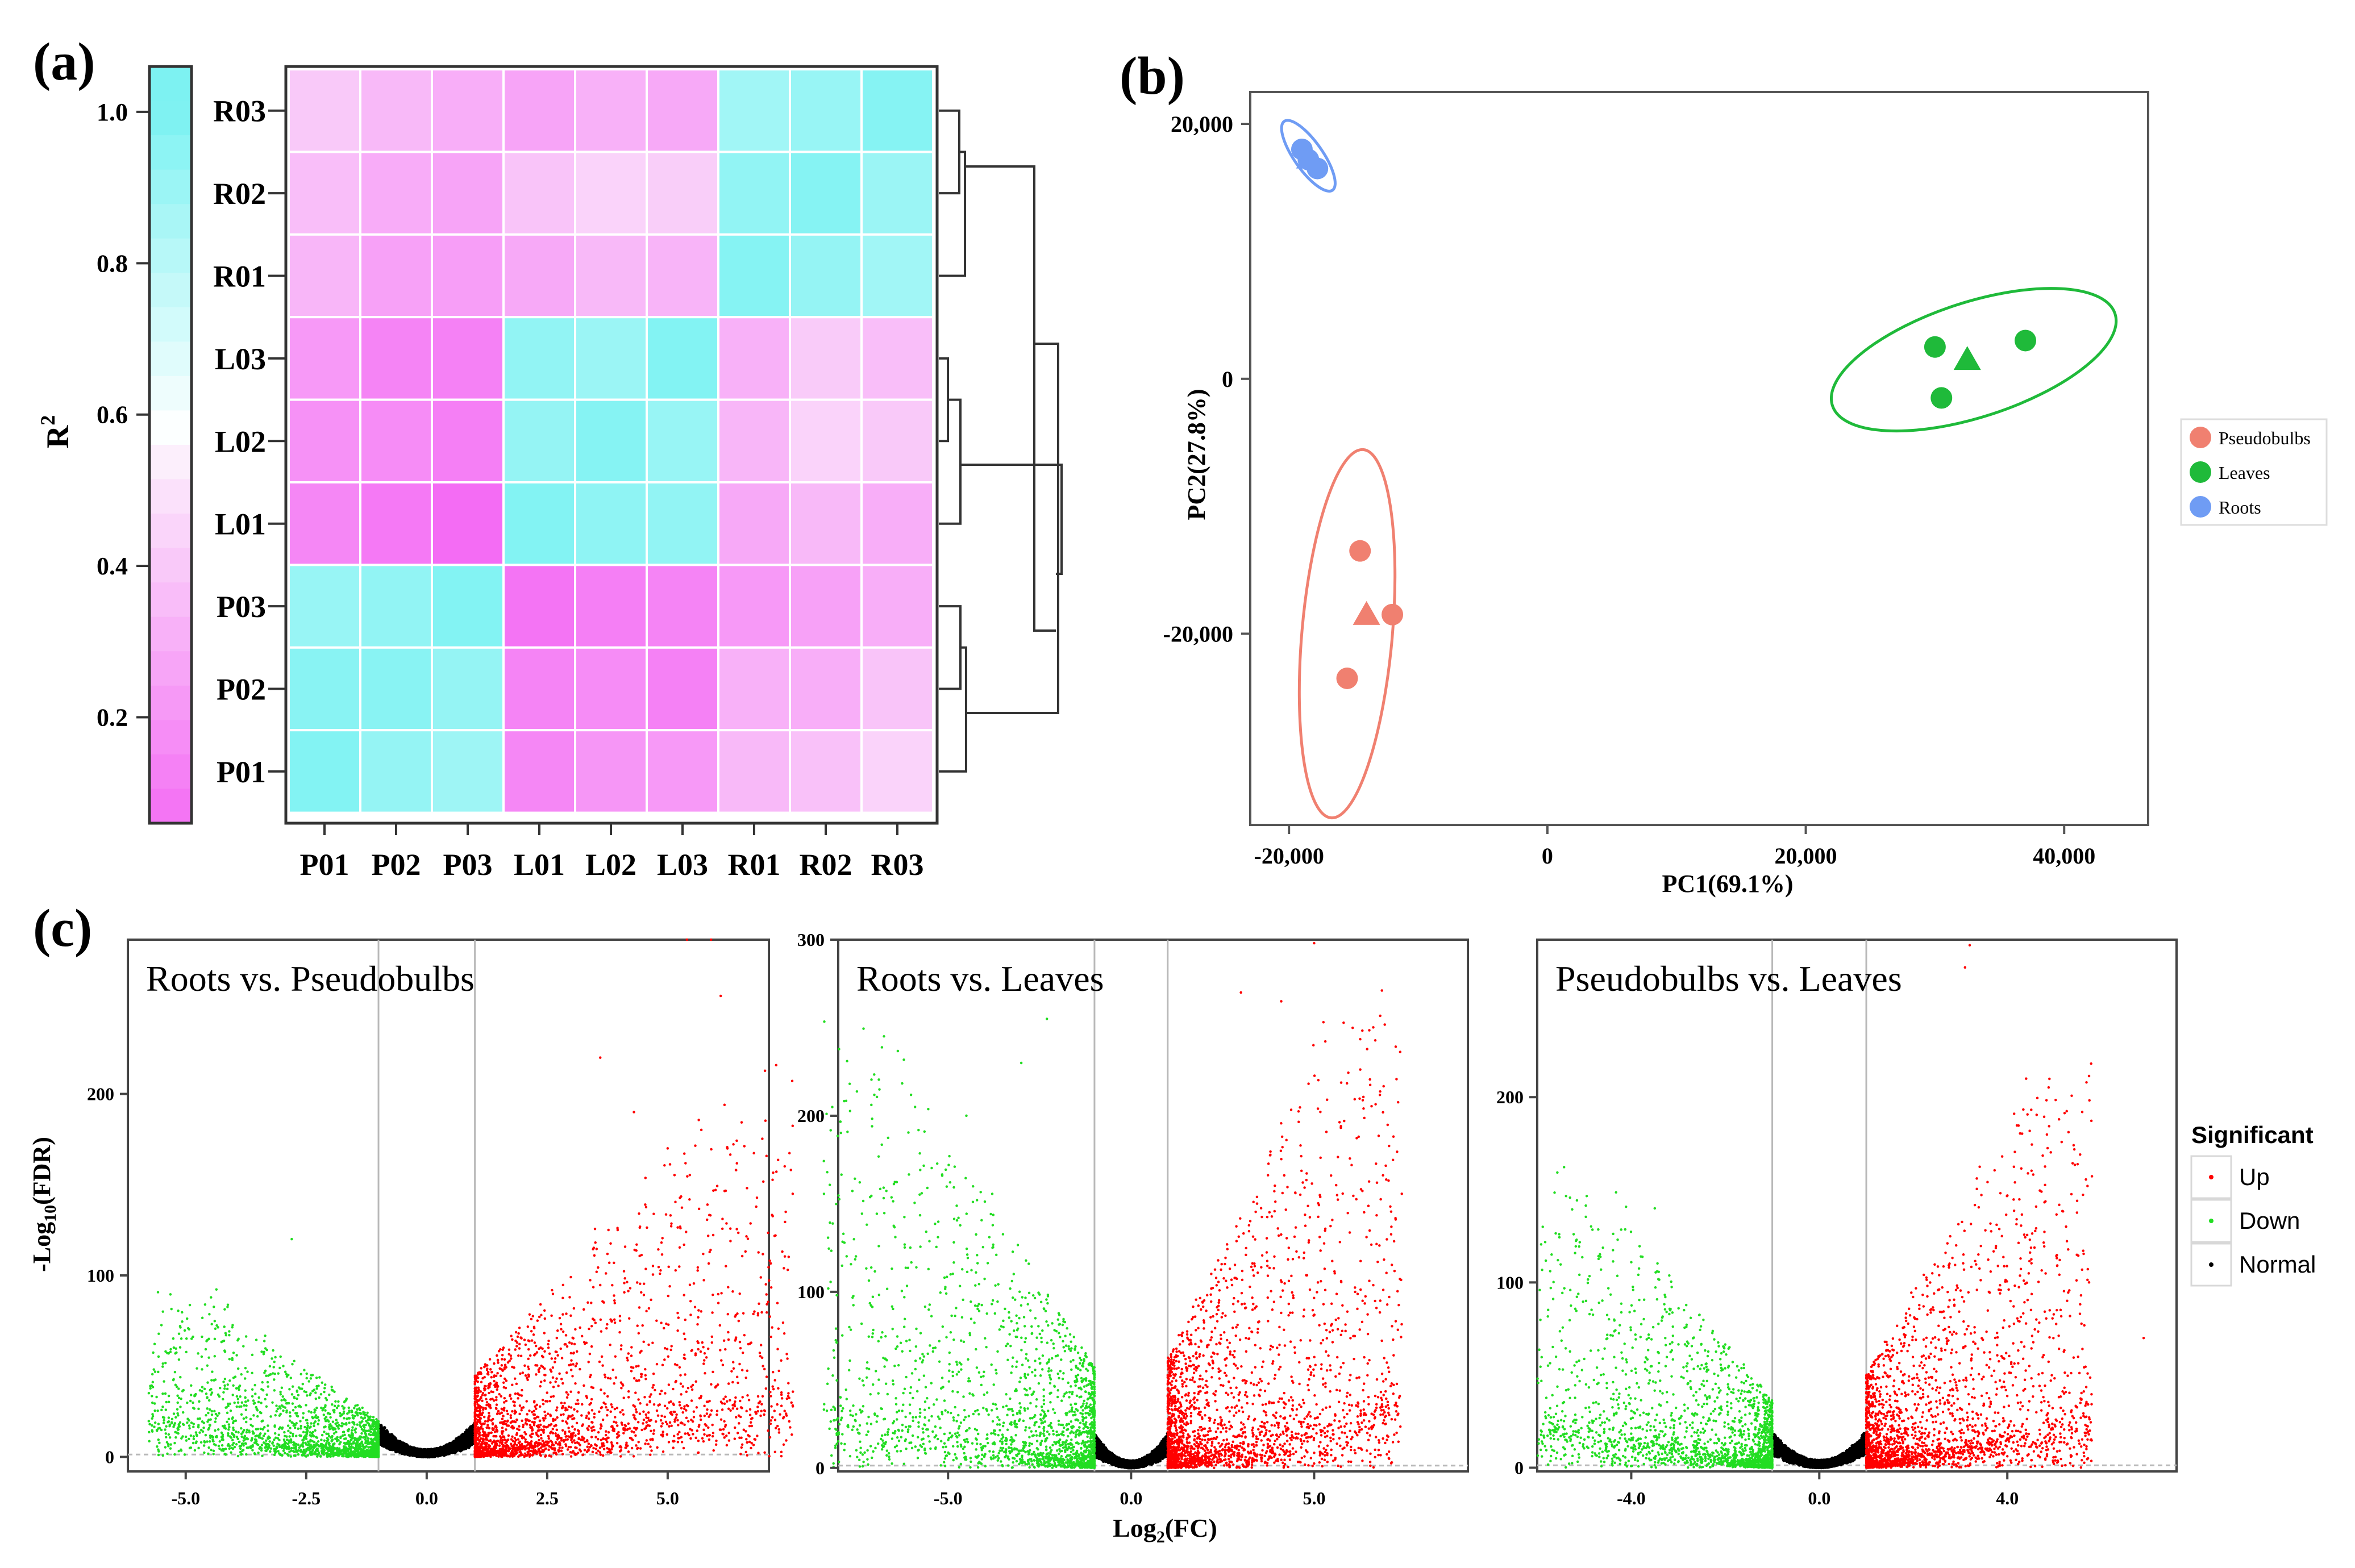  I want to click on heatmap-row-label: P01, so click(241, 772).